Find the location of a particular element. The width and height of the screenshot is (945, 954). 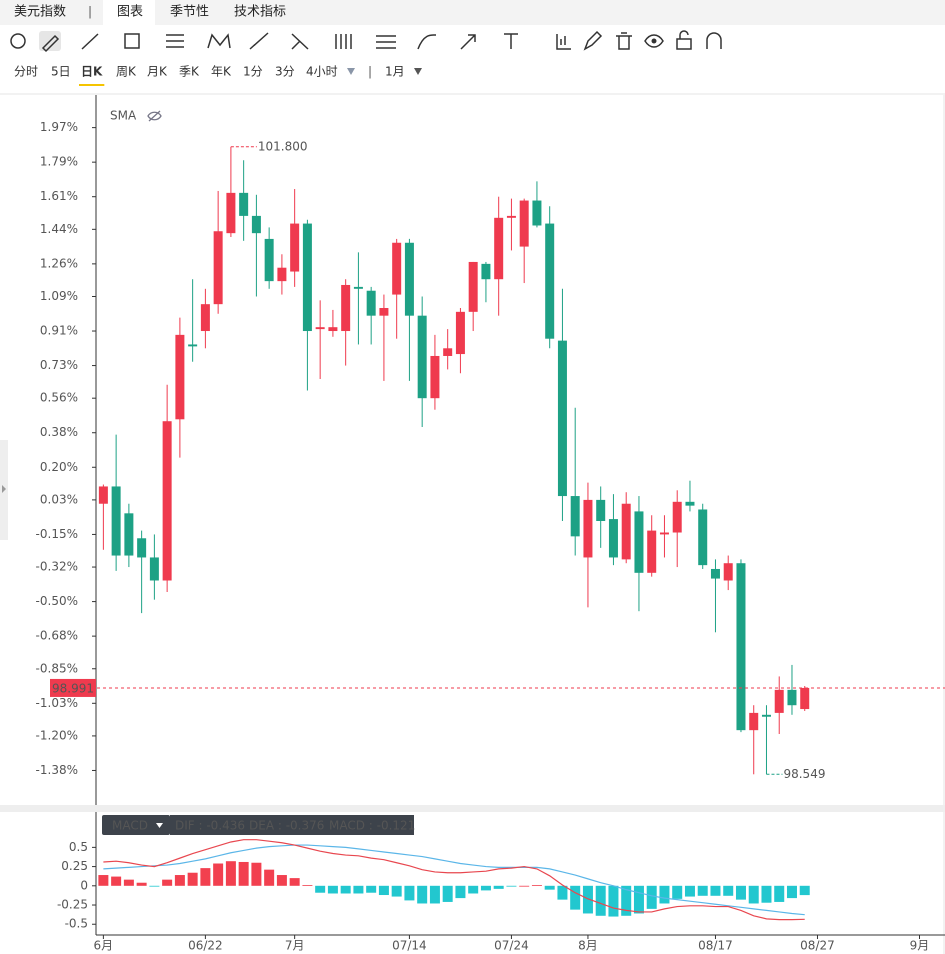

y-tick-label: 1.26% is located at coordinates (59, 263).